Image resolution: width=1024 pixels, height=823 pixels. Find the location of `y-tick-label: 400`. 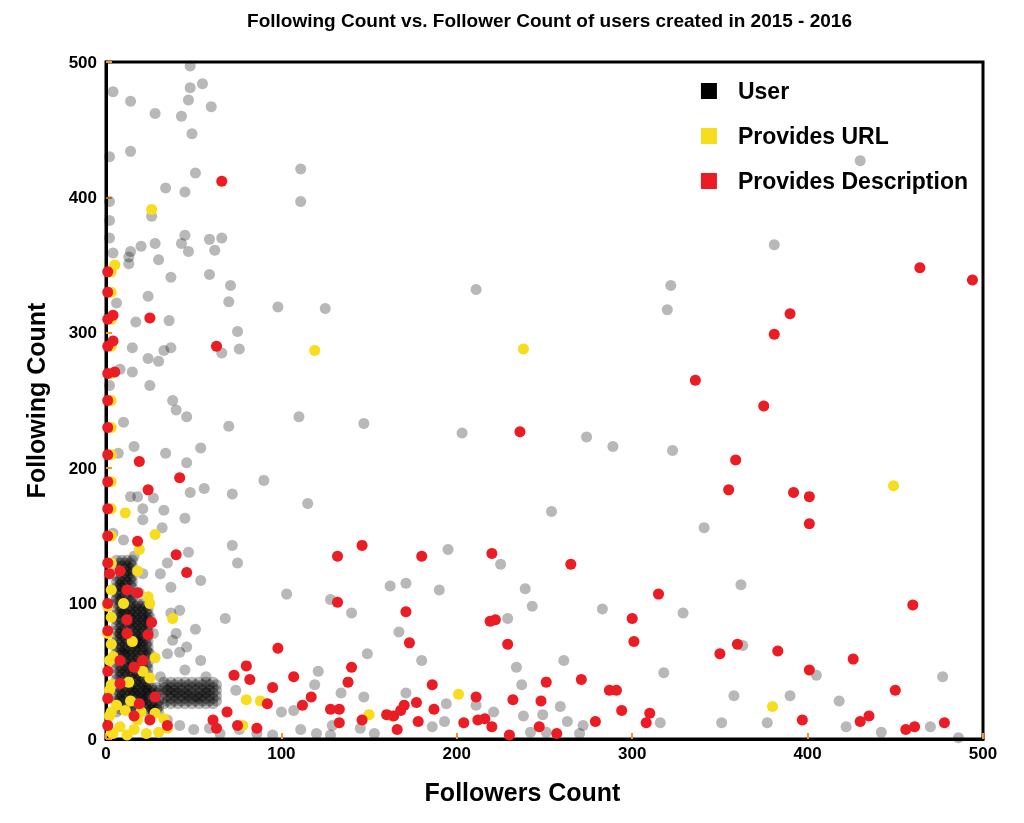

y-tick-label: 400 is located at coordinates (82, 197).